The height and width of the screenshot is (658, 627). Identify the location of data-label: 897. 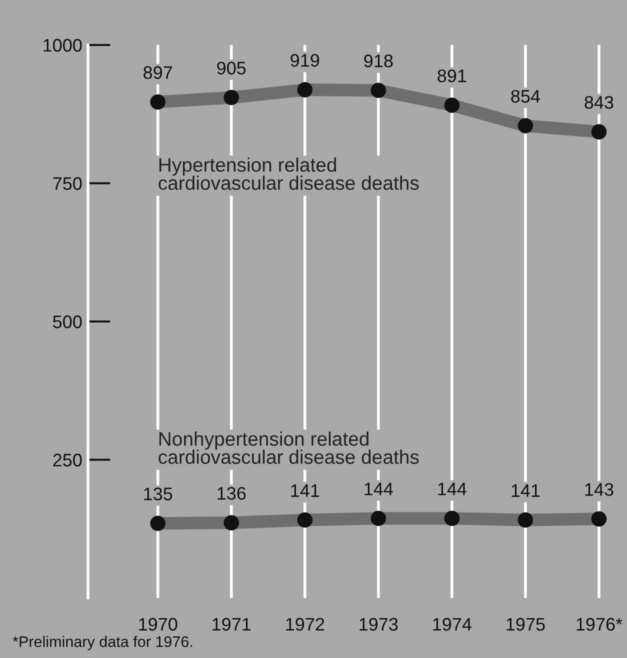
(158, 72).